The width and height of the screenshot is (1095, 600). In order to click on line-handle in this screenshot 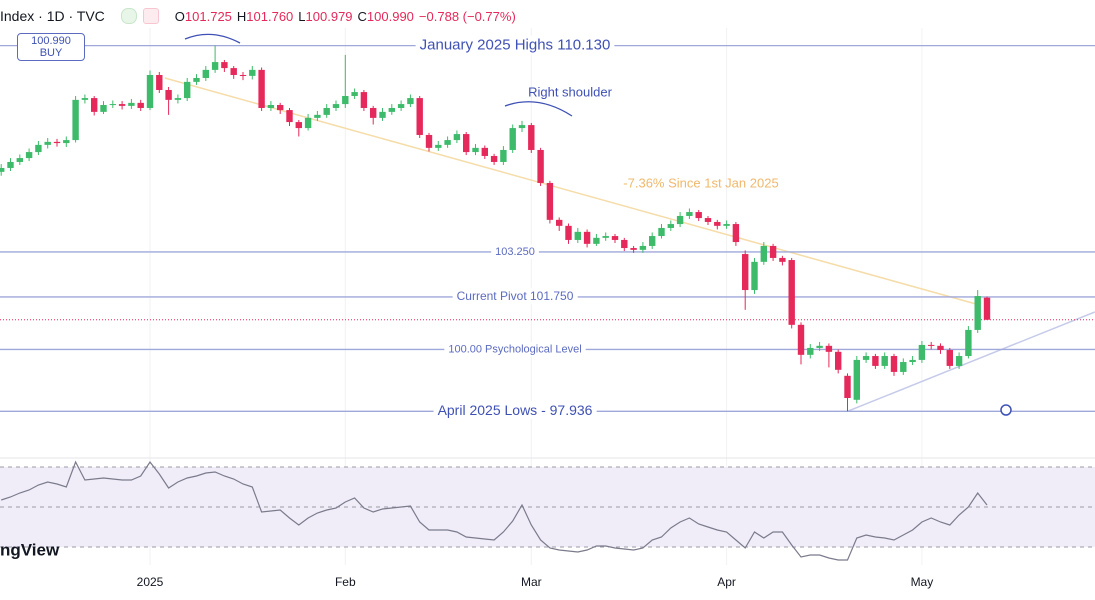, I will do `click(1006, 410)`.